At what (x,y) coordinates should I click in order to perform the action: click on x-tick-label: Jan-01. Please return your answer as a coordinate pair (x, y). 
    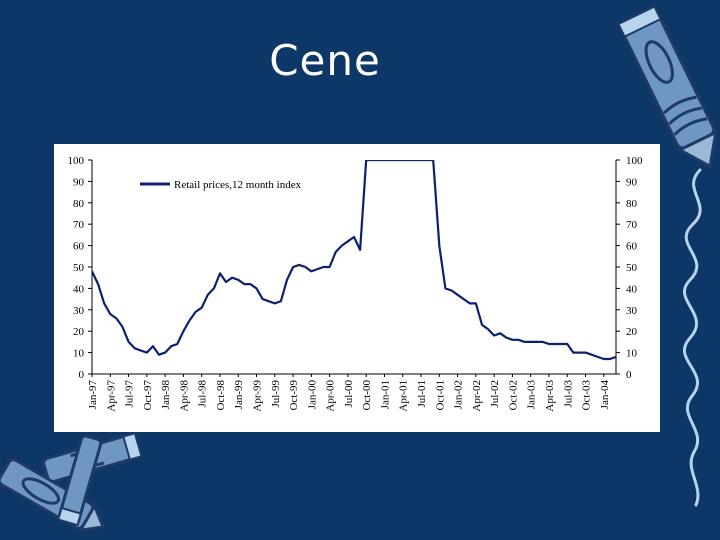
    Looking at the image, I should click on (385, 394).